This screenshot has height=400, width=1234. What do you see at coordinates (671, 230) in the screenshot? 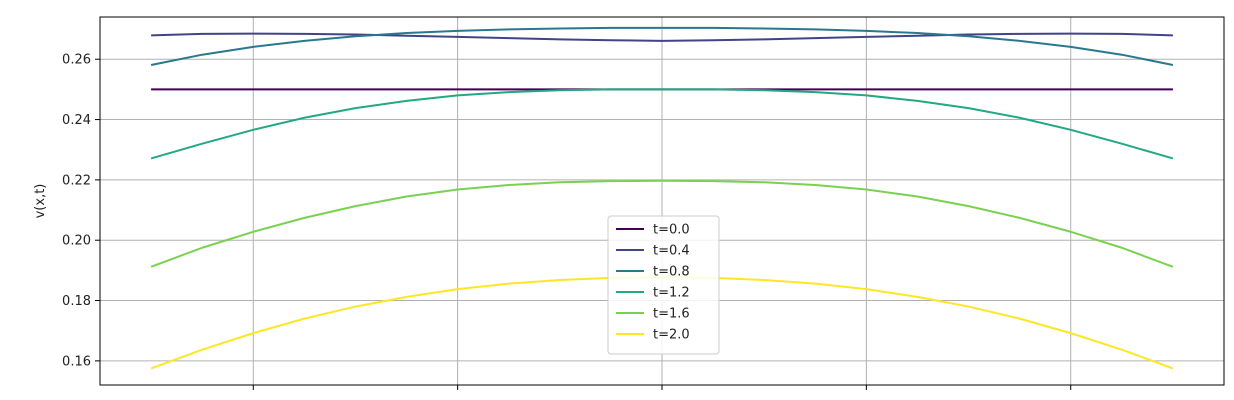
I see `legend-label: t=0.0` at bounding box center [671, 230].